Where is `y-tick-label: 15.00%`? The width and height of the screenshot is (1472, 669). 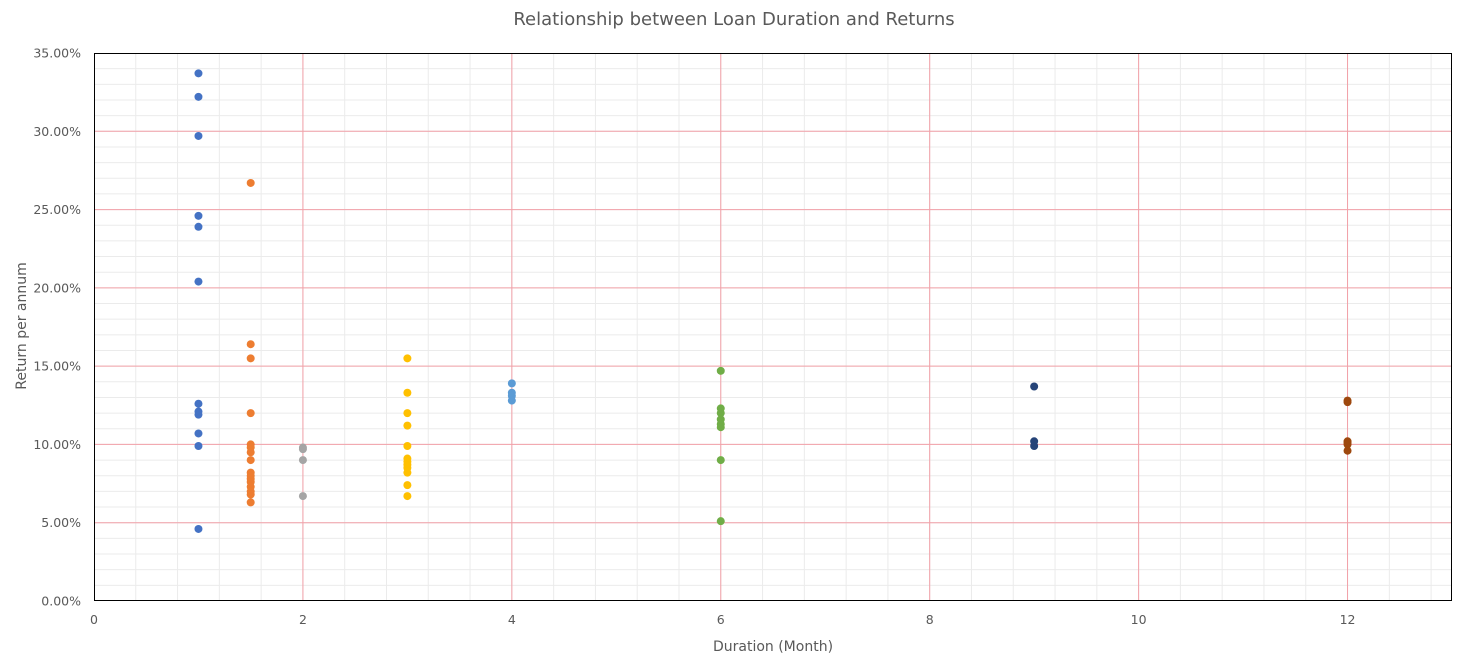
y-tick-label: 15.00% is located at coordinates (57, 366).